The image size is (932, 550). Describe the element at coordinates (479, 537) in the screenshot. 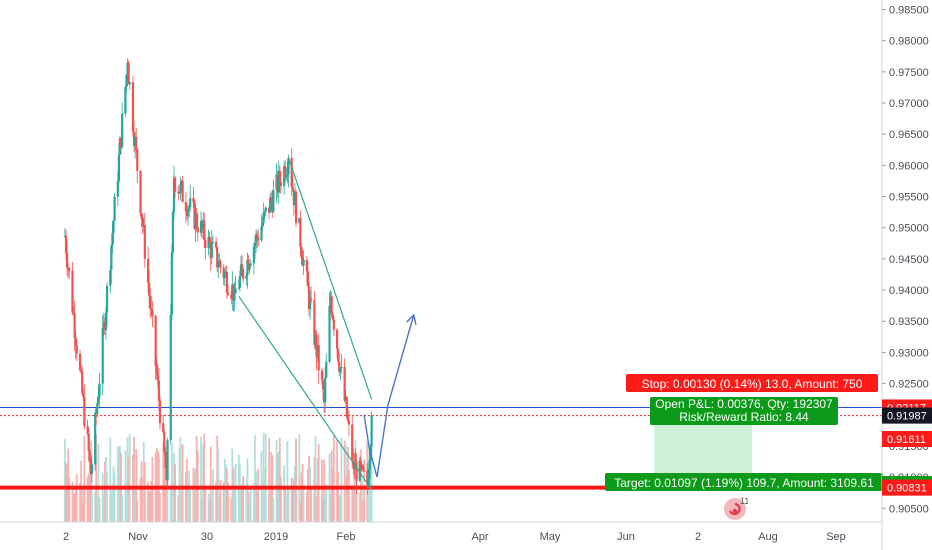

I see `time-tick-label: Apr` at that location.